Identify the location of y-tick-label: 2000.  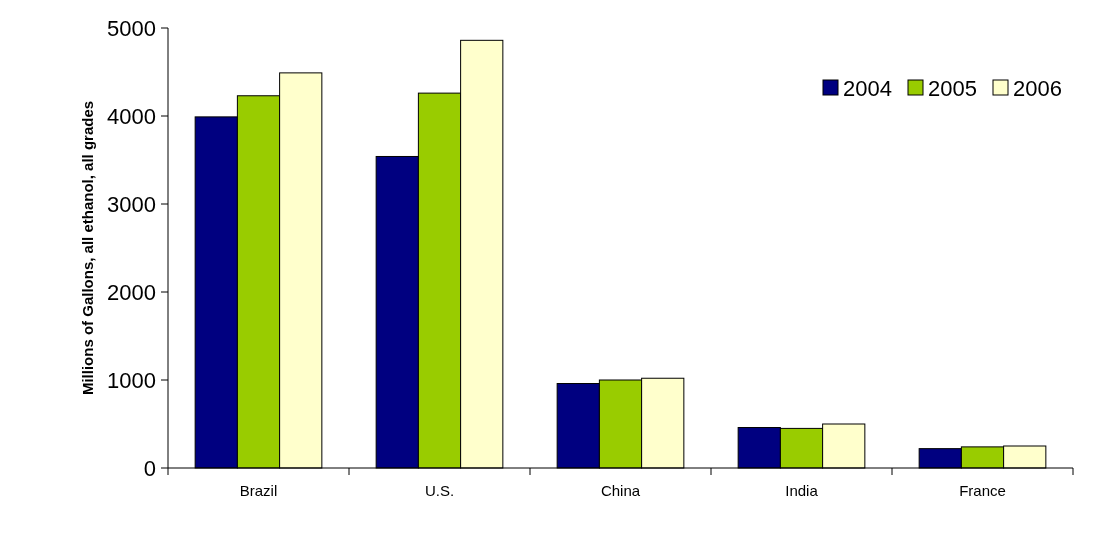
(131, 292).